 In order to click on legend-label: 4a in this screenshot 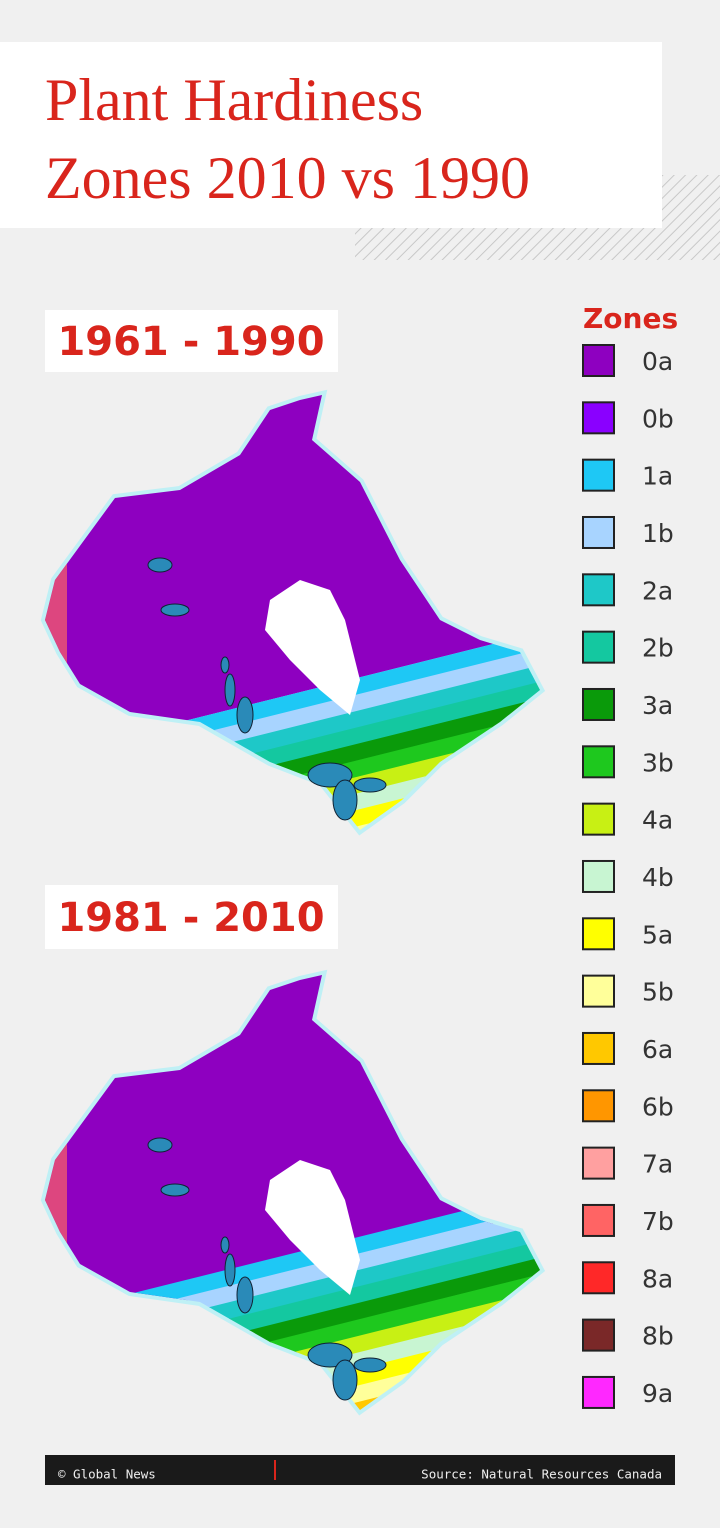, I will do `click(657, 820)`.